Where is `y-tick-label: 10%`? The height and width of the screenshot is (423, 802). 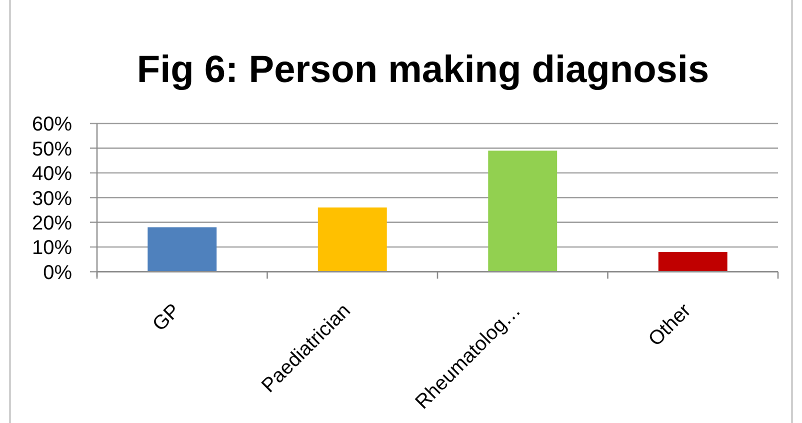
y-tick-label: 10% is located at coordinates (52, 248).